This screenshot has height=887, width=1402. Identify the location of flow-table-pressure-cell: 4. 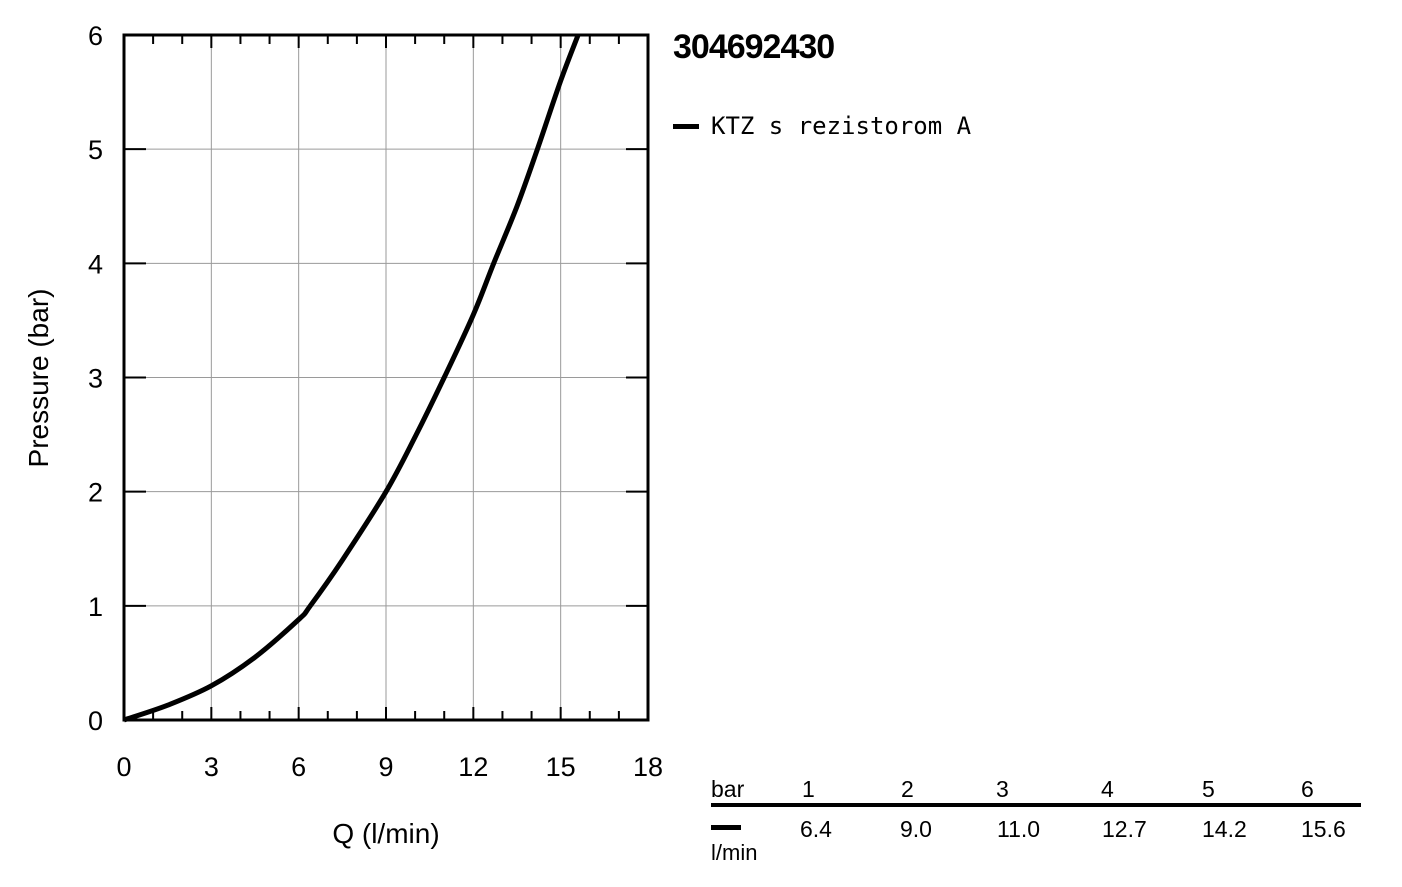
(1107, 789).